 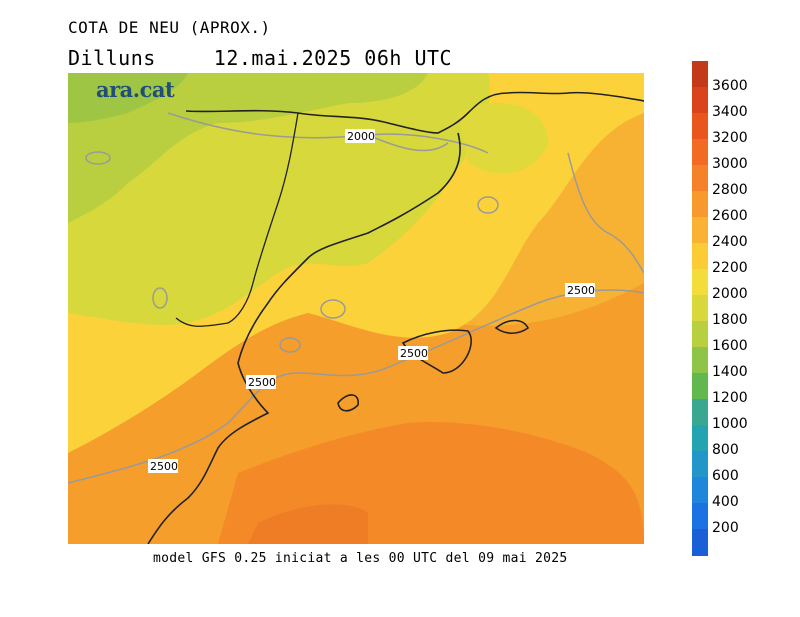 What do you see at coordinates (730, 294) in the screenshot?
I see `colorbar-label: 2000` at bounding box center [730, 294].